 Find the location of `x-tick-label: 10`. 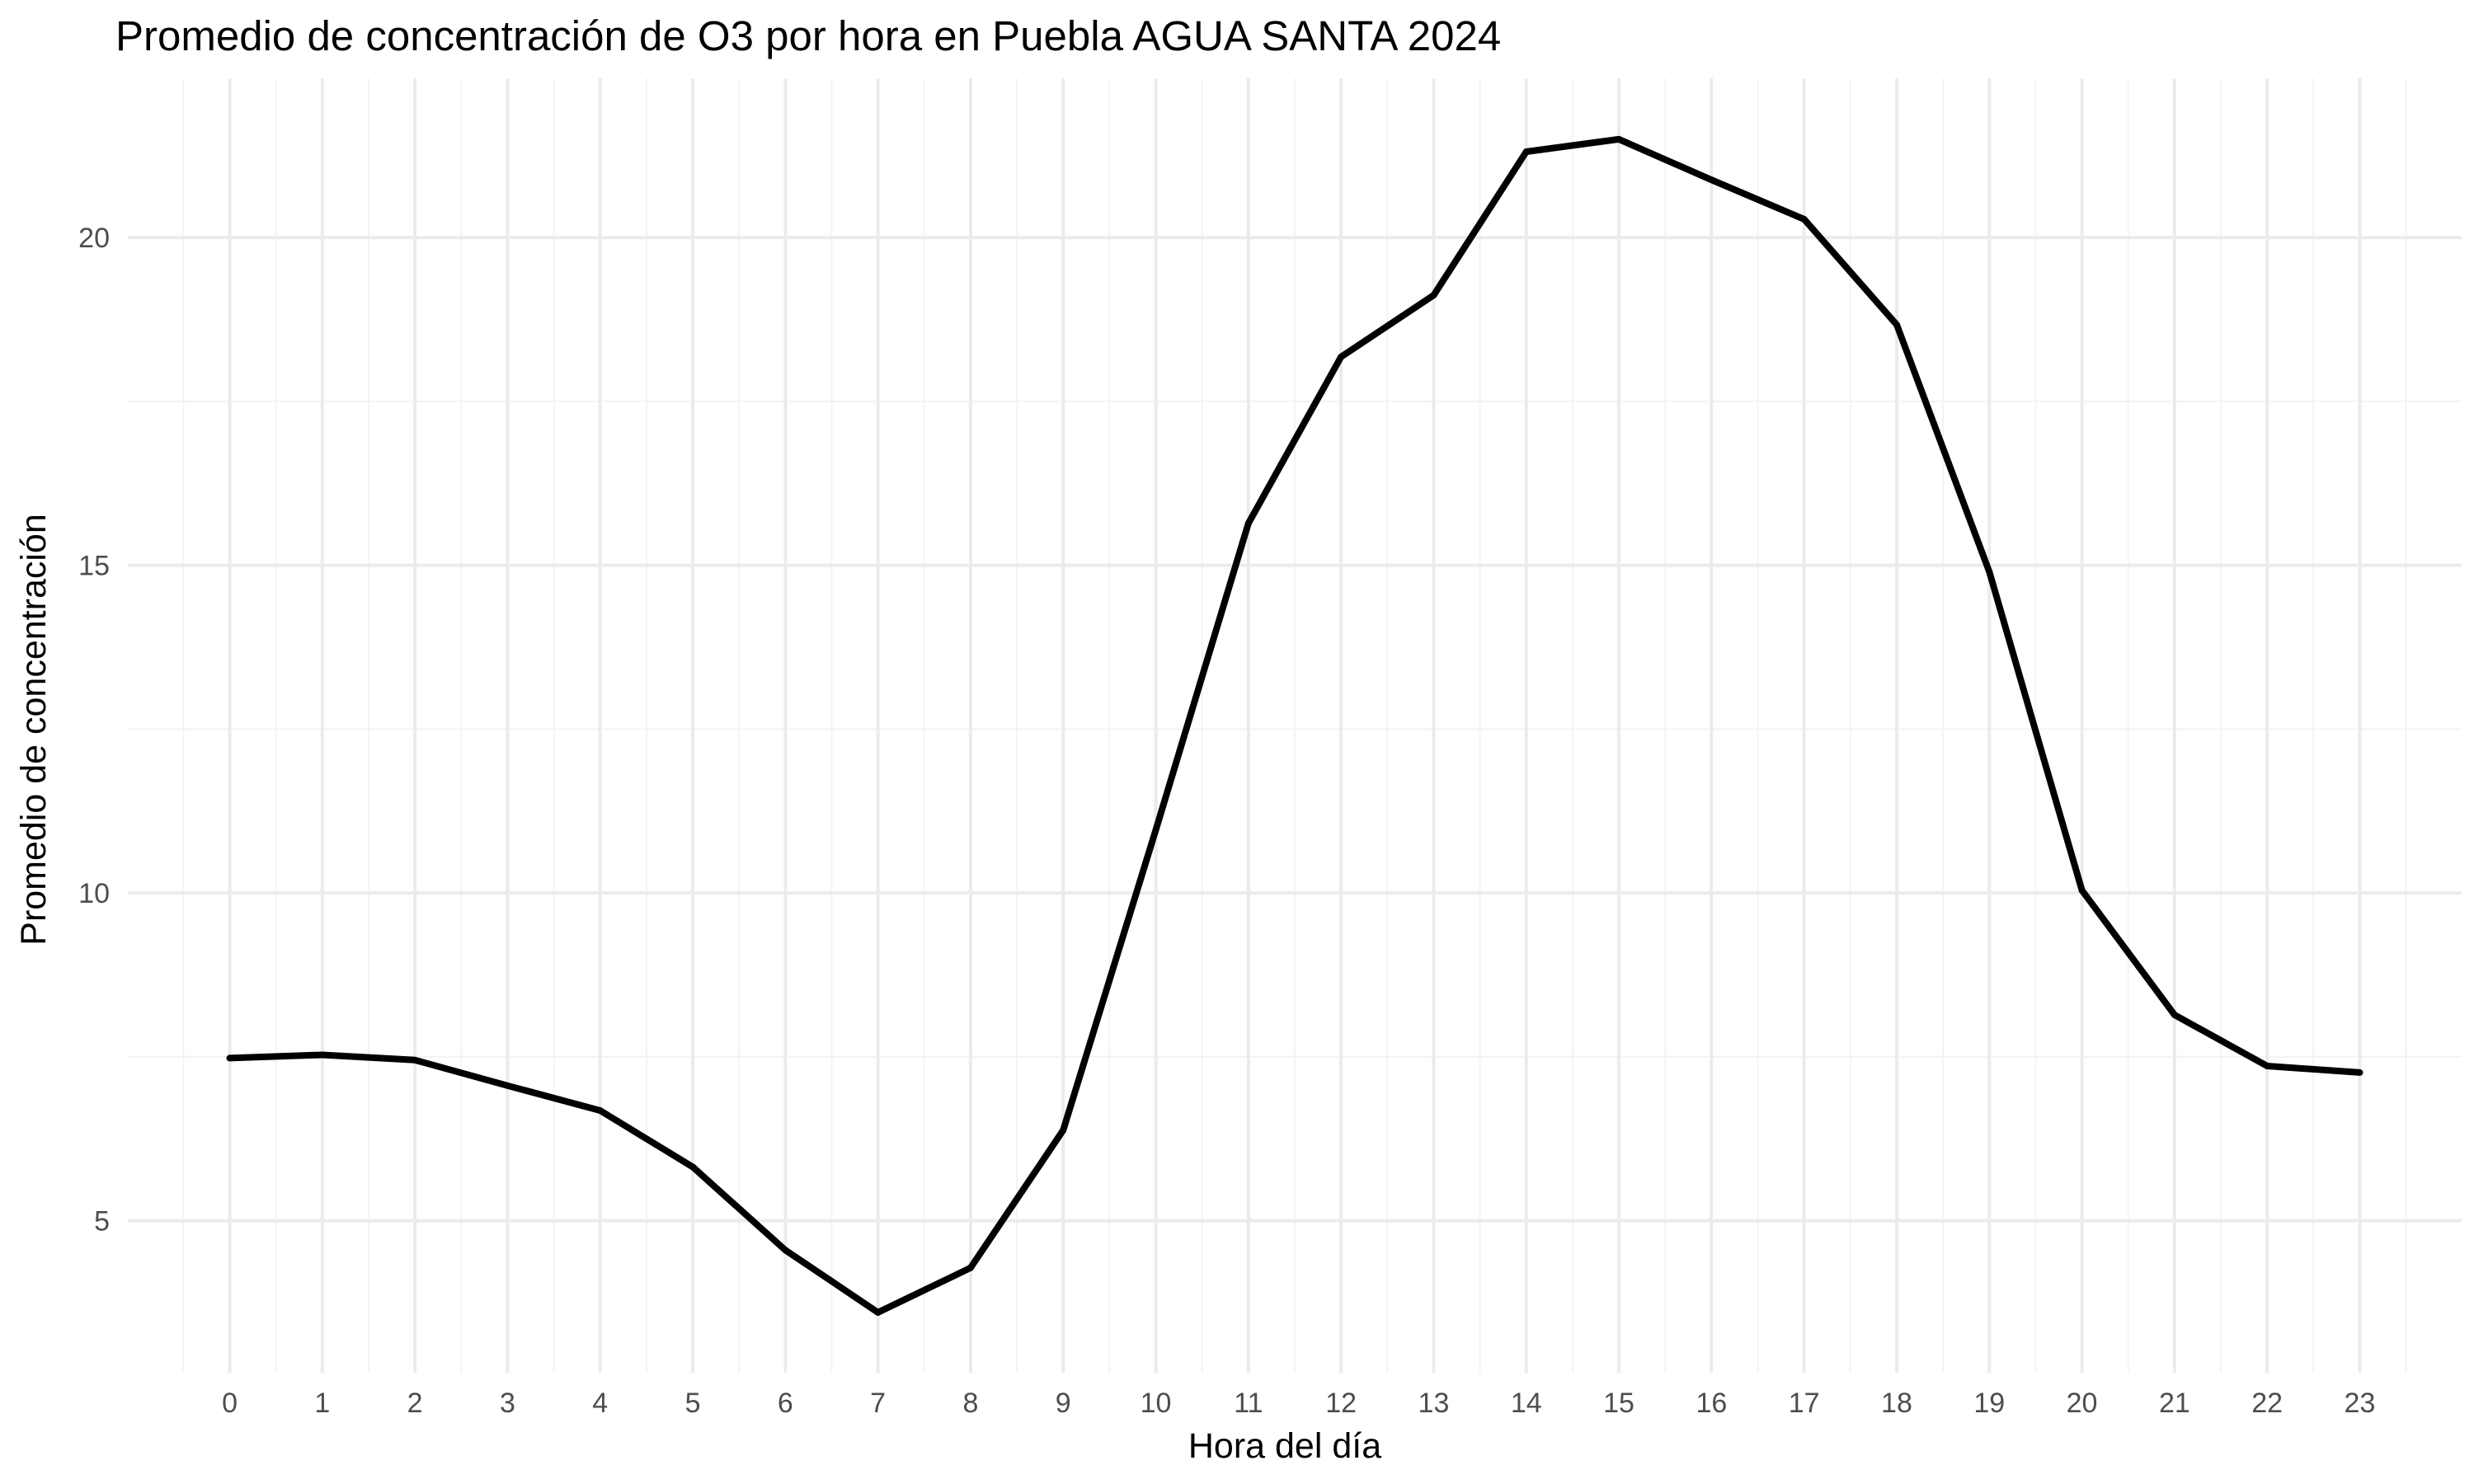

x-tick-label: 10 is located at coordinates (1156, 1403).